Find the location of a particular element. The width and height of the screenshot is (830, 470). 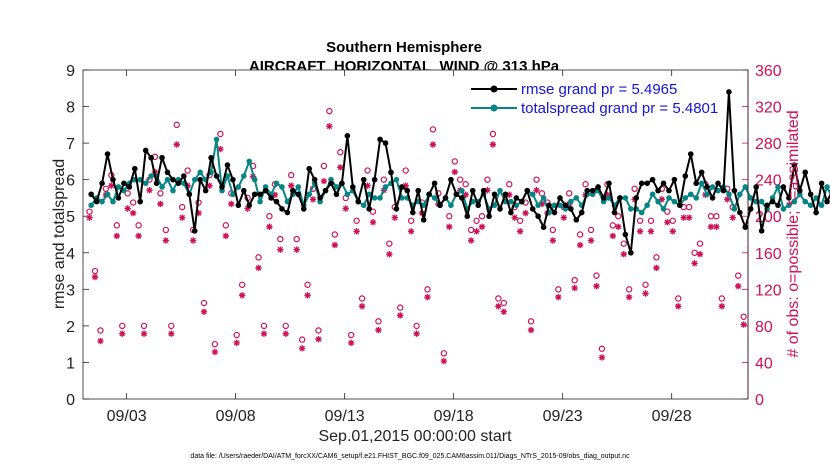

y-axis-right-label: # of obs: o=possible; *=assimilated is located at coordinates (793, 233).